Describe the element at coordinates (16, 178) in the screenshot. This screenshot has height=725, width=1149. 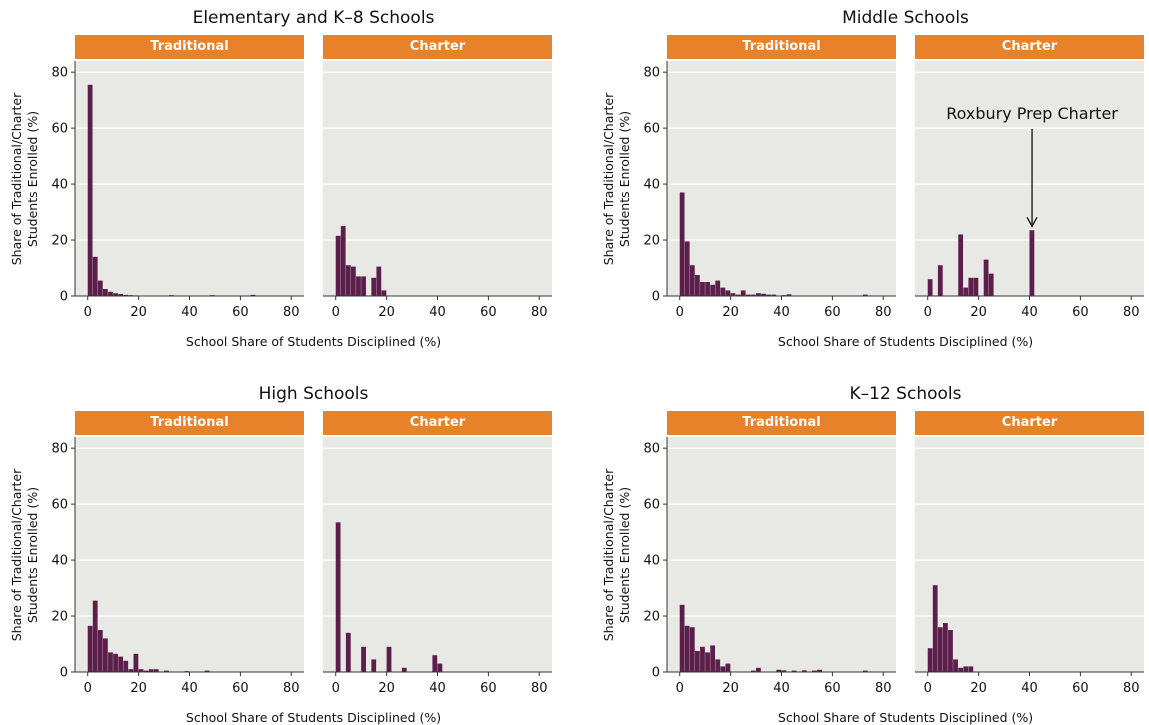
I see `y-axis-label-line: Share of Traditional/Charter` at that location.